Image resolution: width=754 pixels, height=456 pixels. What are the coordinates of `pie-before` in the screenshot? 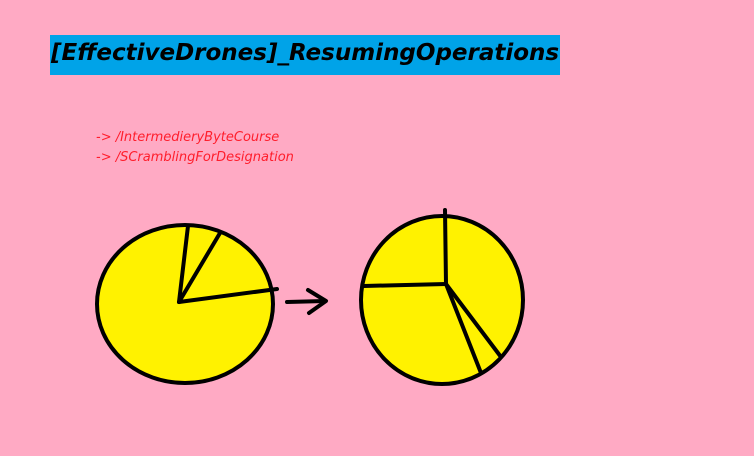 It's located at (187, 304).